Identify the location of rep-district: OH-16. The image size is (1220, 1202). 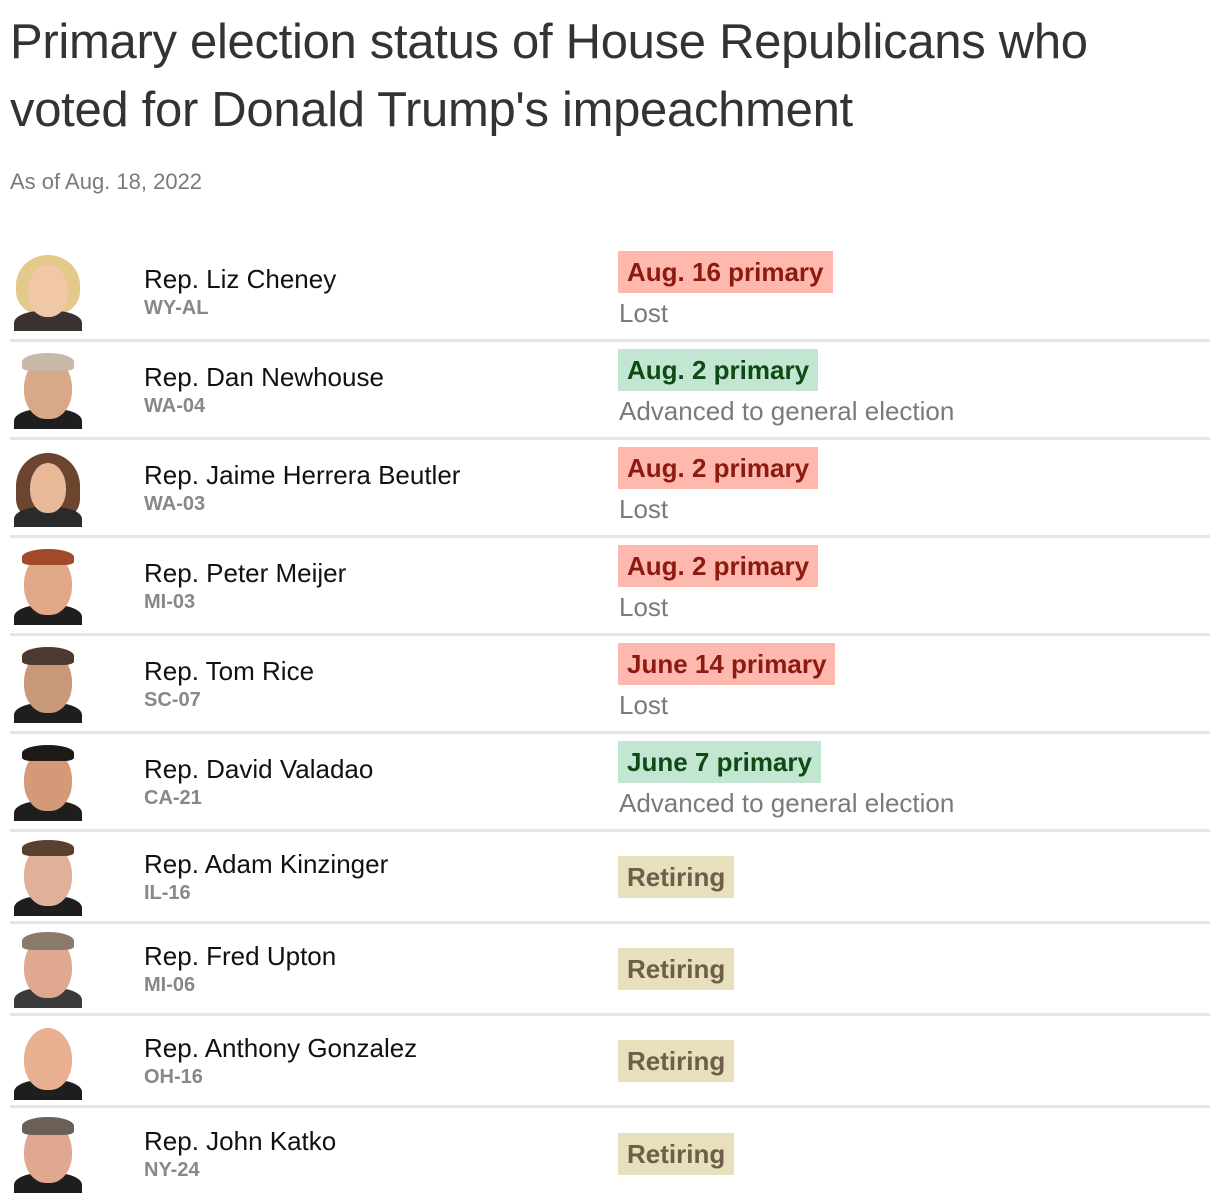
(173, 1076).